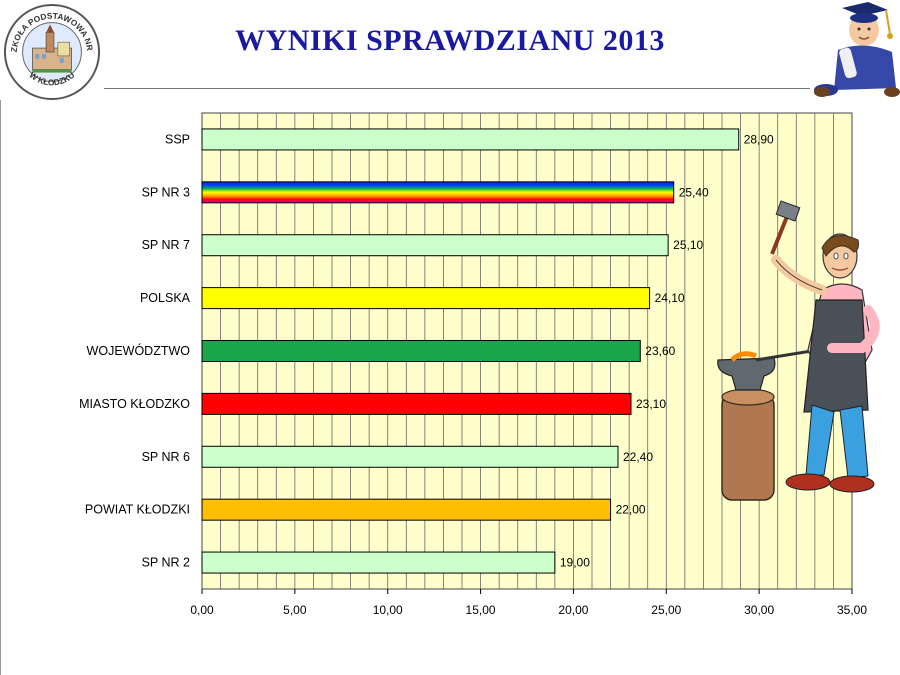 The image size is (900, 675). What do you see at coordinates (481, 610) in the screenshot?
I see `x-tick-label: 15,00` at bounding box center [481, 610].